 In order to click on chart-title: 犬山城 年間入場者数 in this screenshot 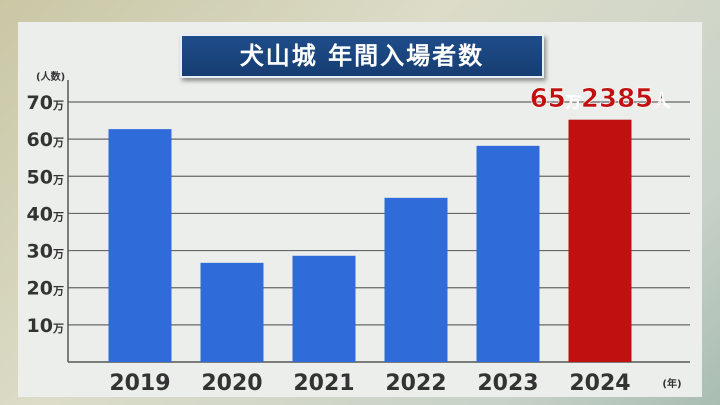, I will do `click(362, 56)`.